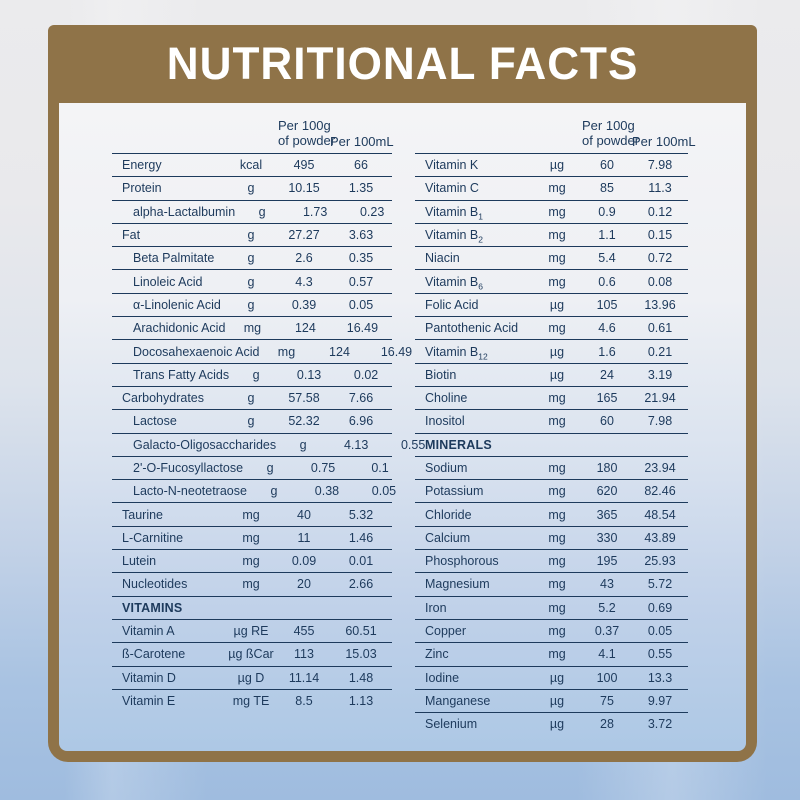  Describe the element at coordinates (462, 561) in the screenshot. I see `nutrient-label: Phosphorous` at that location.